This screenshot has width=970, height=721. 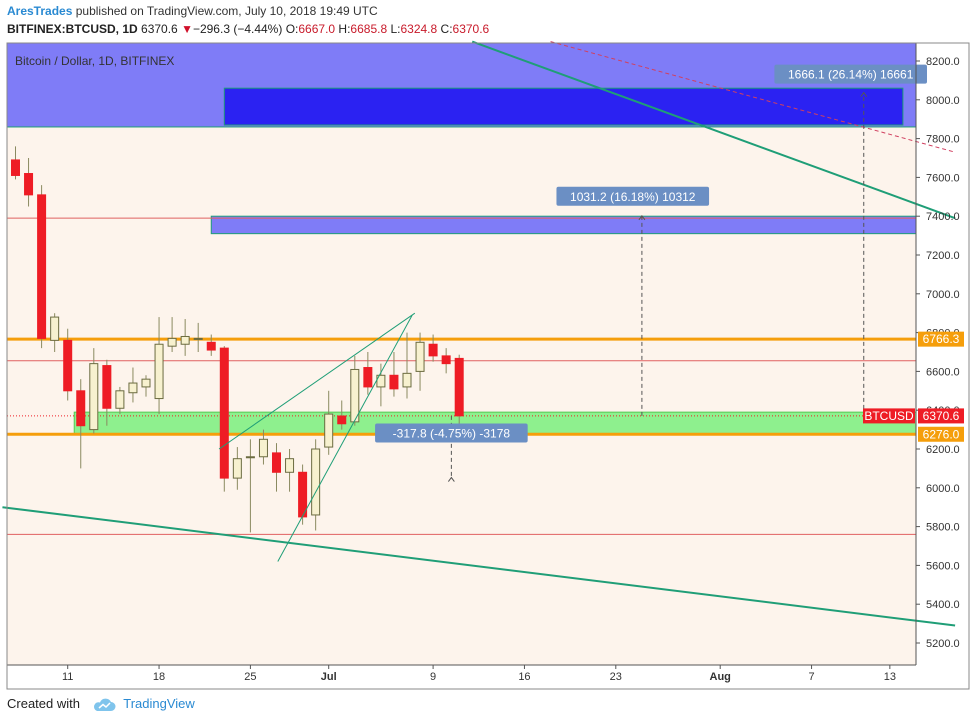 I want to click on last-price: 6370.6, so click(x=159, y=29).